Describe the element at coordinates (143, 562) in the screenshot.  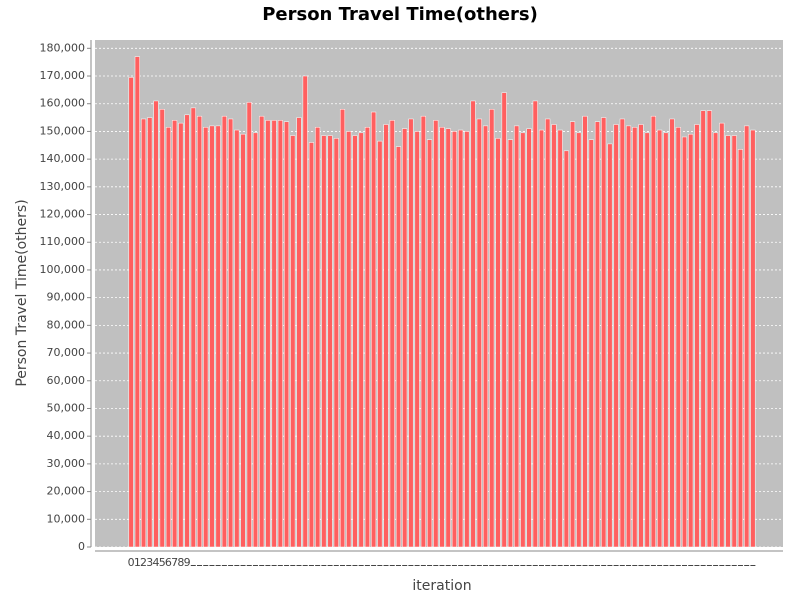
I see `x-tick-label: 2` at that location.